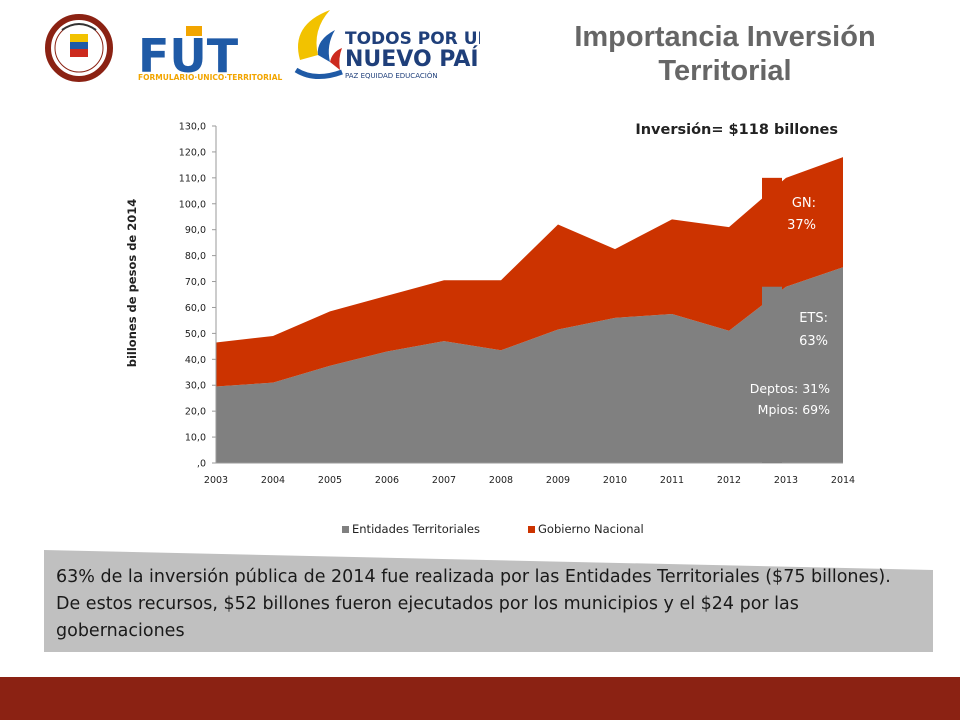  I want to click on y-tick-label: 100,0, so click(192, 204).